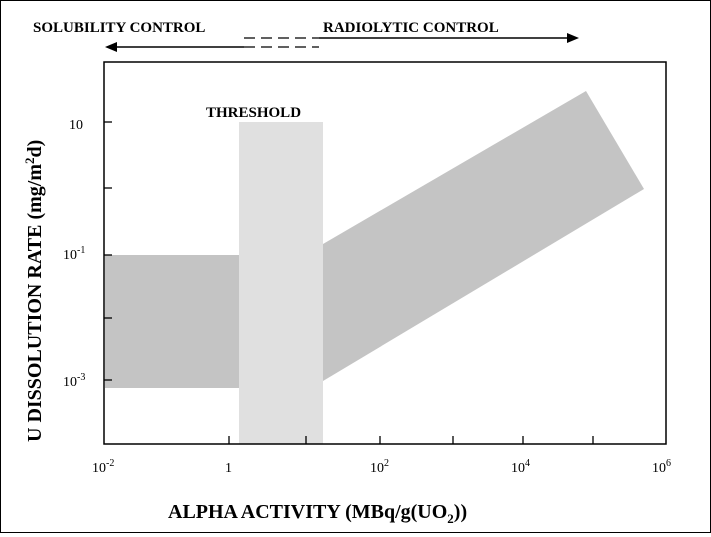 The image size is (711, 537). What do you see at coordinates (228, 468) in the screenshot?
I see `x-tick-label: 1` at bounding box center [228, 468].